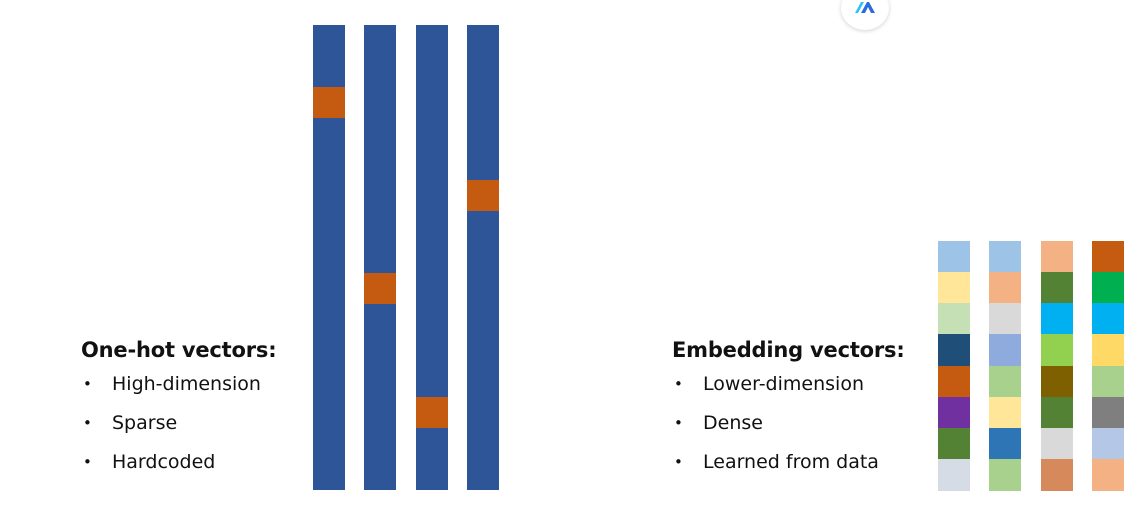 The height and width of the screenshot is (505, 1140). Describe the element at coordinates (178, 462) in the screenshot. I see `onehot-bullet: Hardcoded` at that location.